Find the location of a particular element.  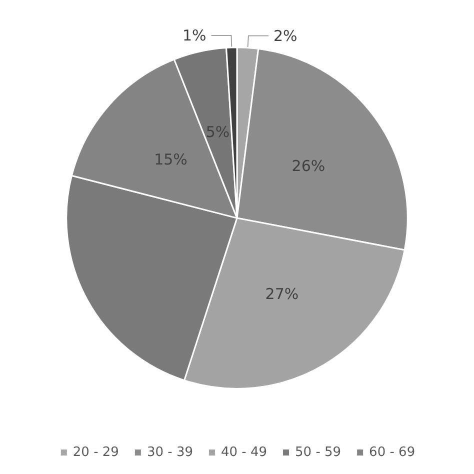

data-label: 2% is located at coordinates (285, 35).